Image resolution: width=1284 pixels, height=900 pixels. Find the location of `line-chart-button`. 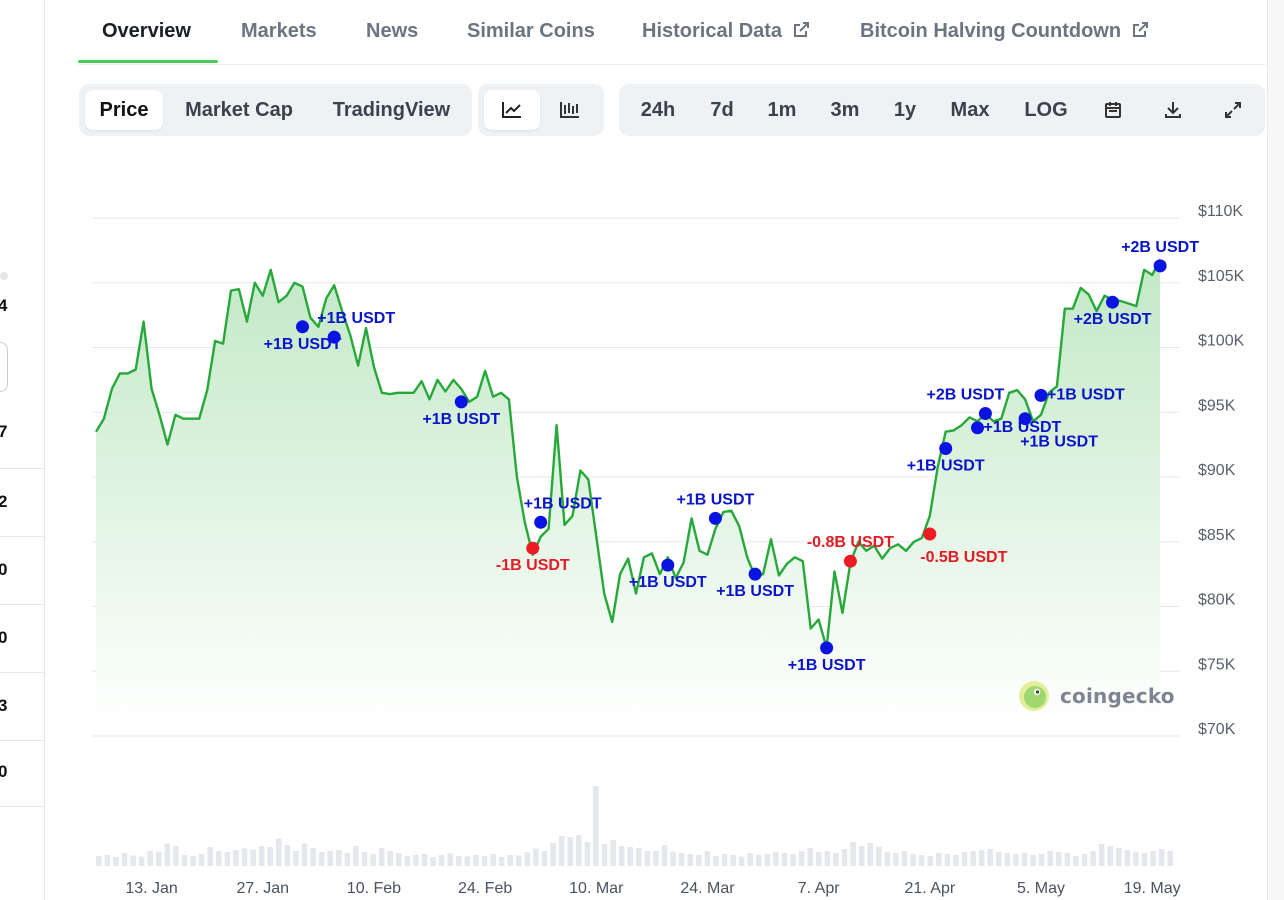

line-chart-button is located at coordinates (512, 110).